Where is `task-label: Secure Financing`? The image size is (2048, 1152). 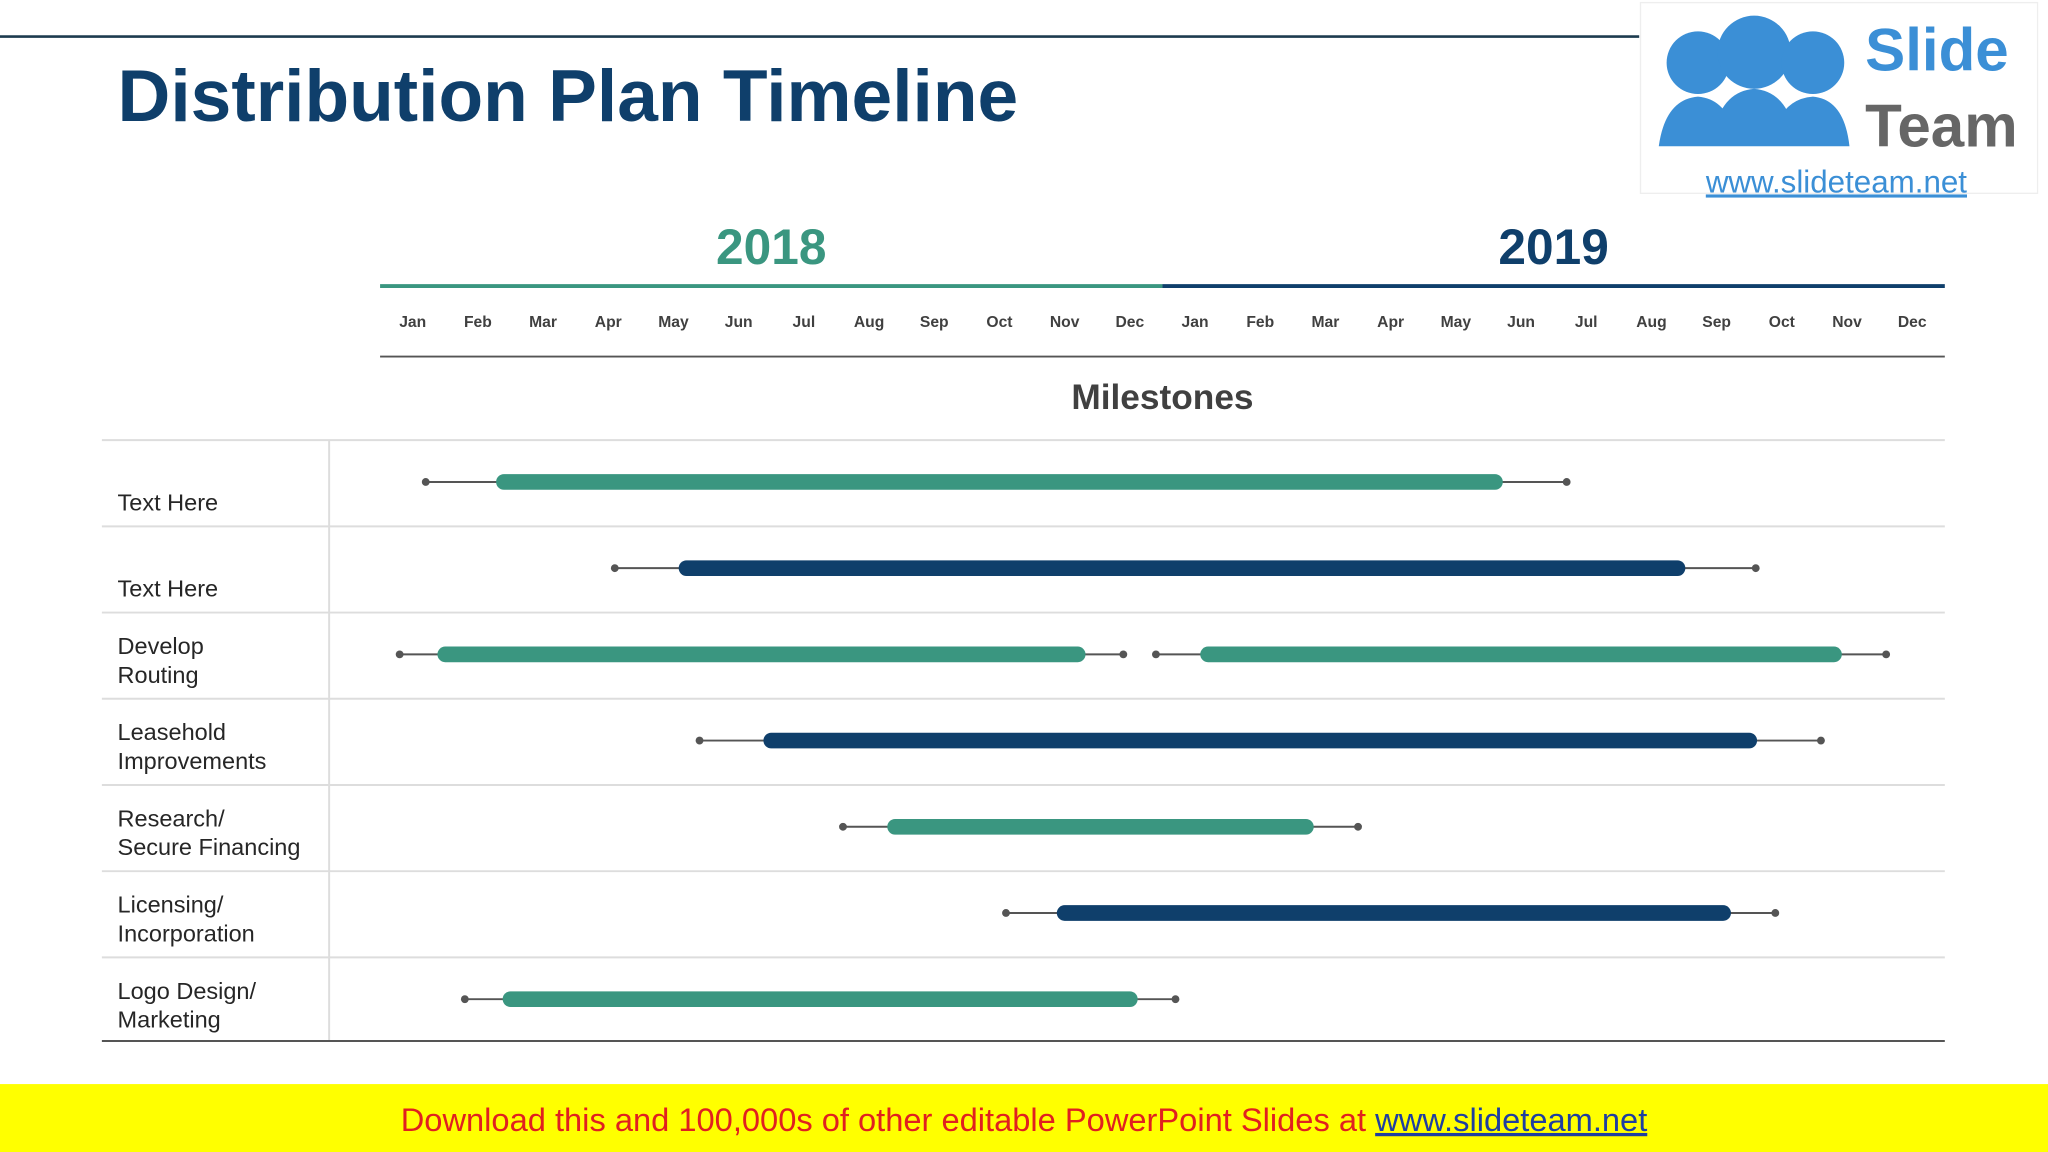 task-label: Secure Financing is located at coordinates (209, 847).